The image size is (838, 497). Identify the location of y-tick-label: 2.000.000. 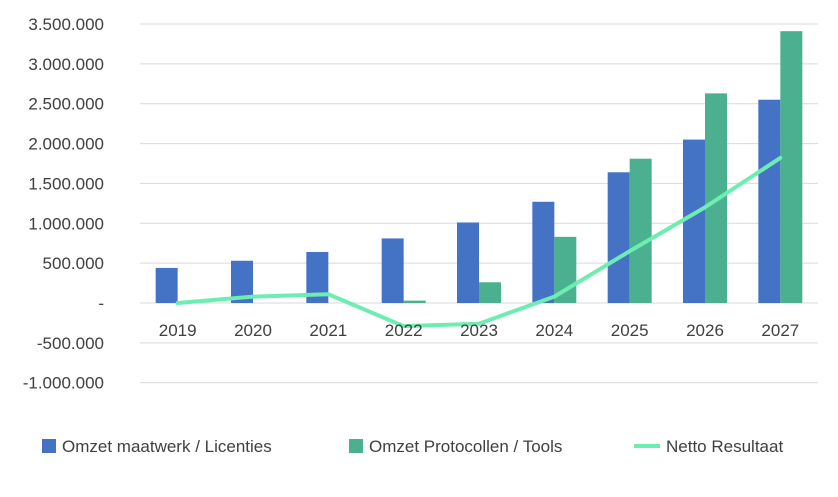
(66, 144).